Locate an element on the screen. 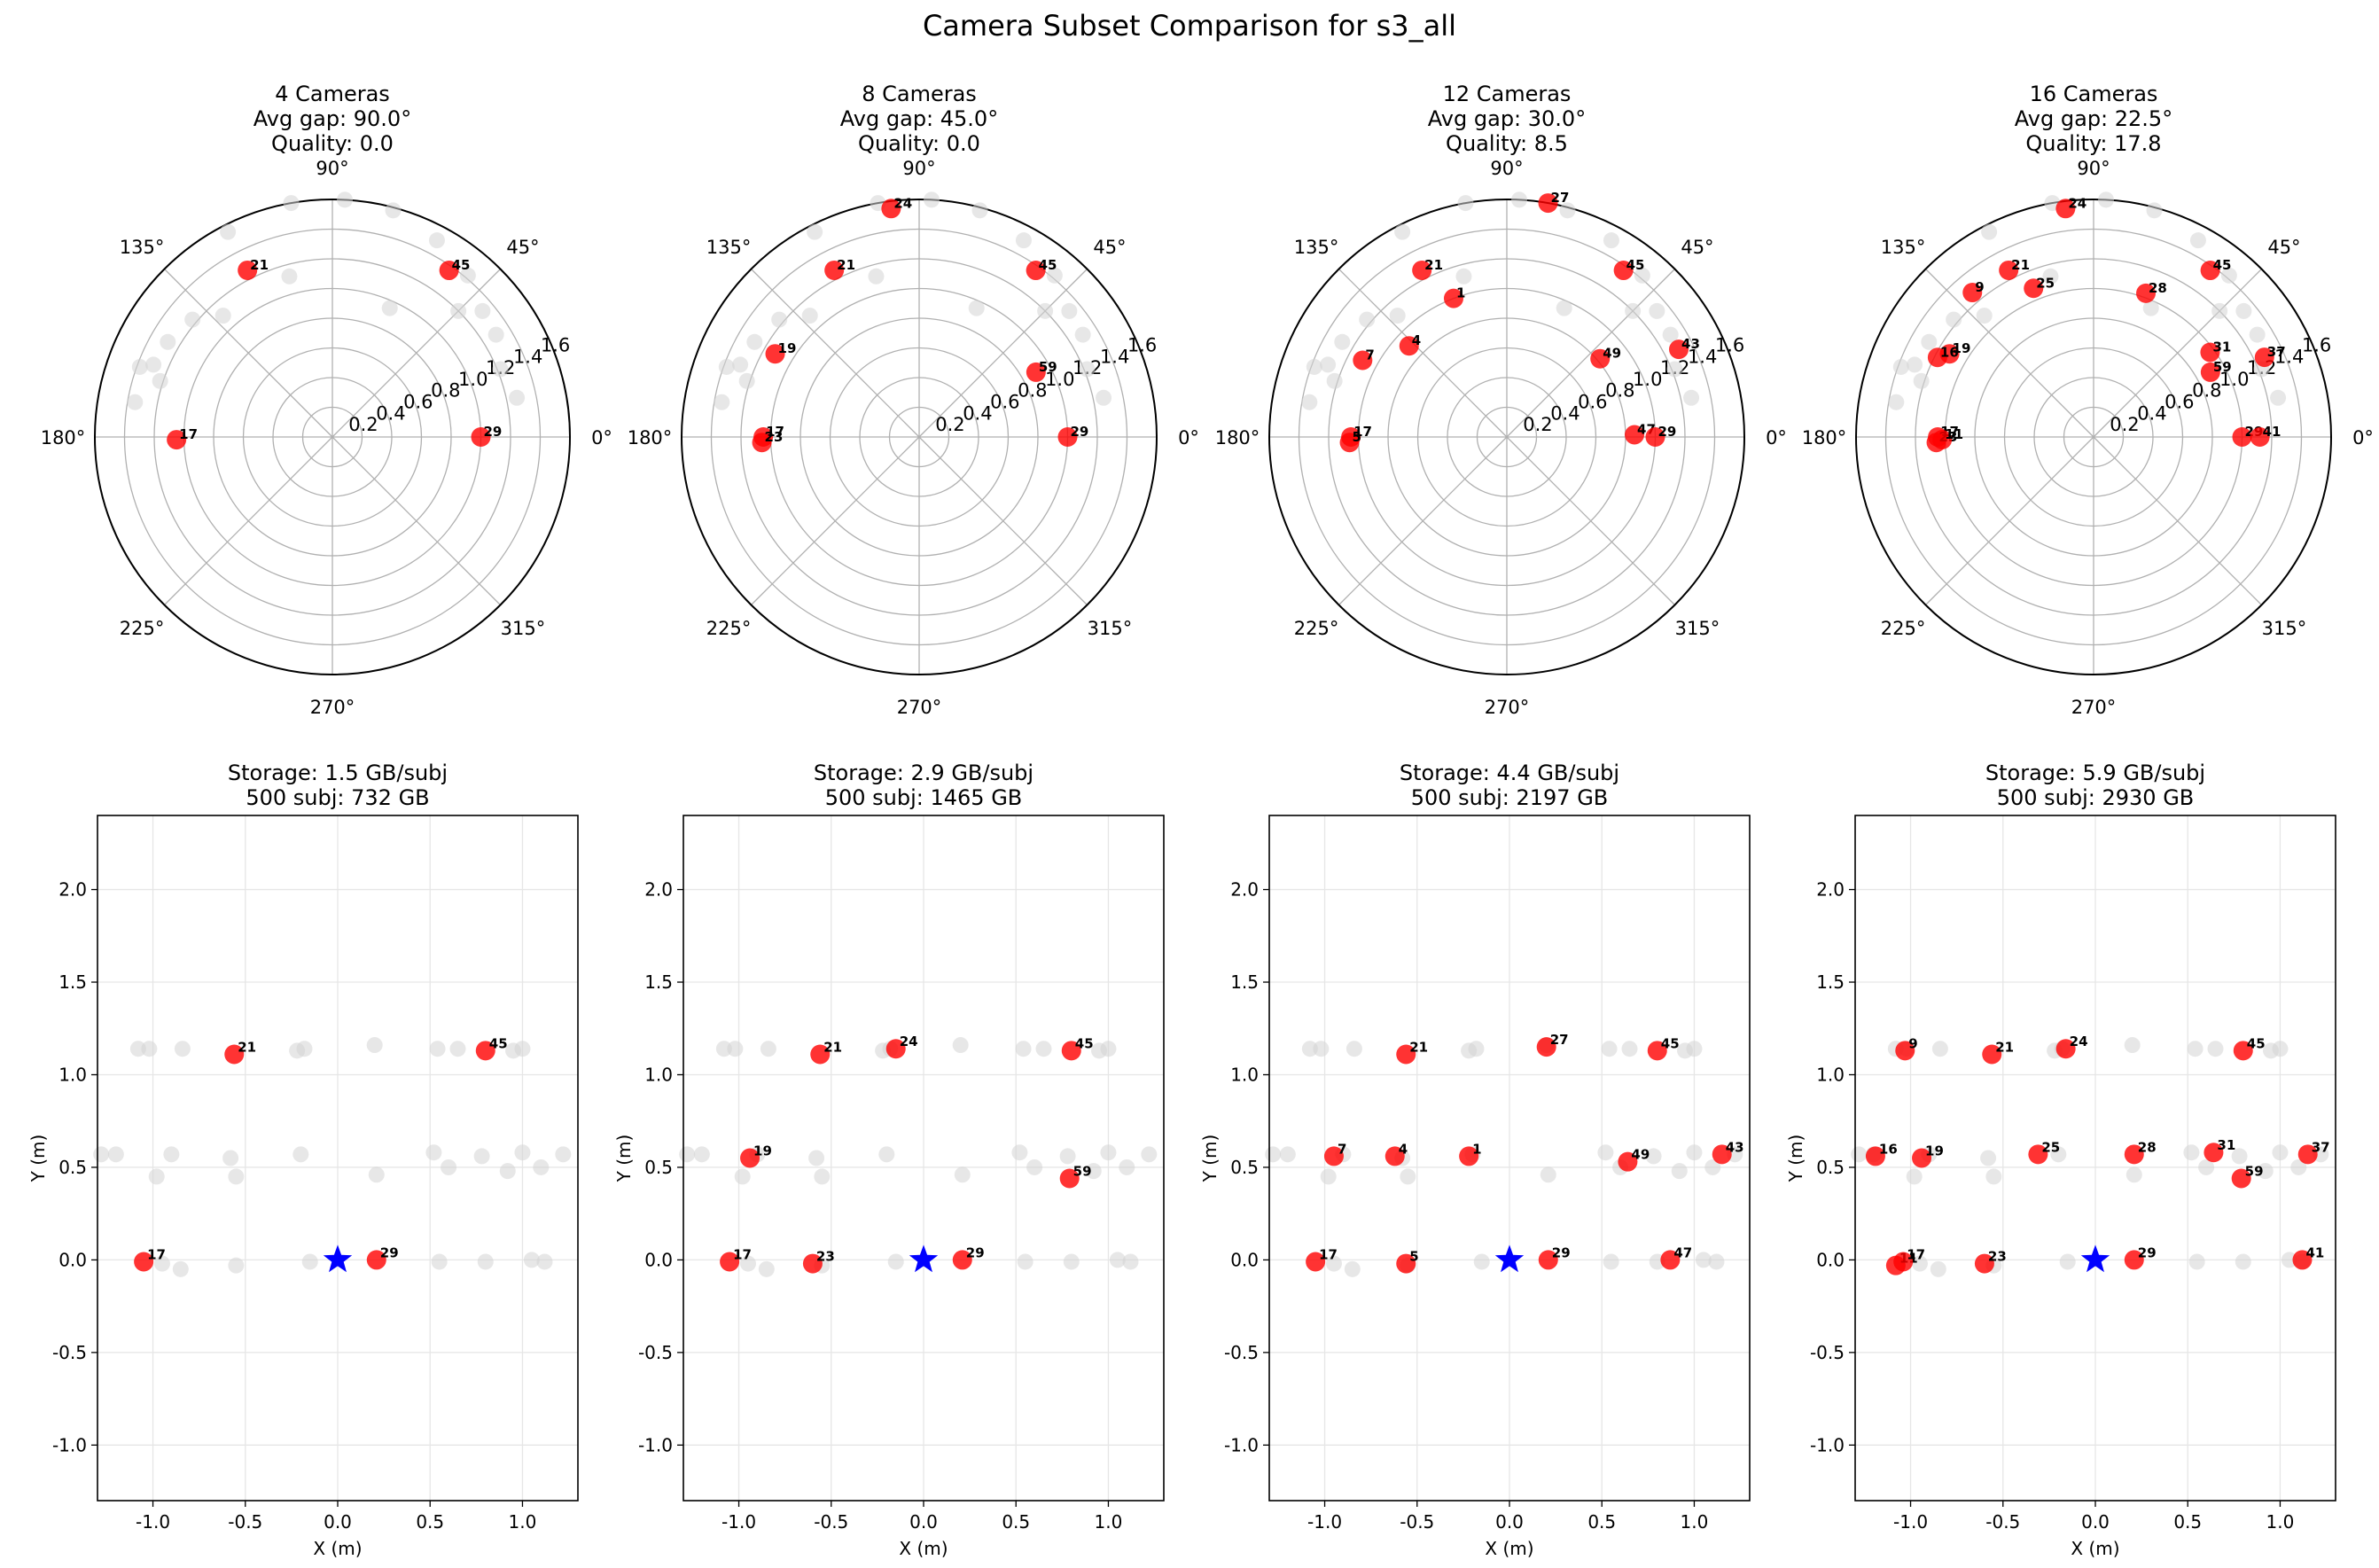  y-tick-label: 1.0 is located at coordinates (72, 1074).